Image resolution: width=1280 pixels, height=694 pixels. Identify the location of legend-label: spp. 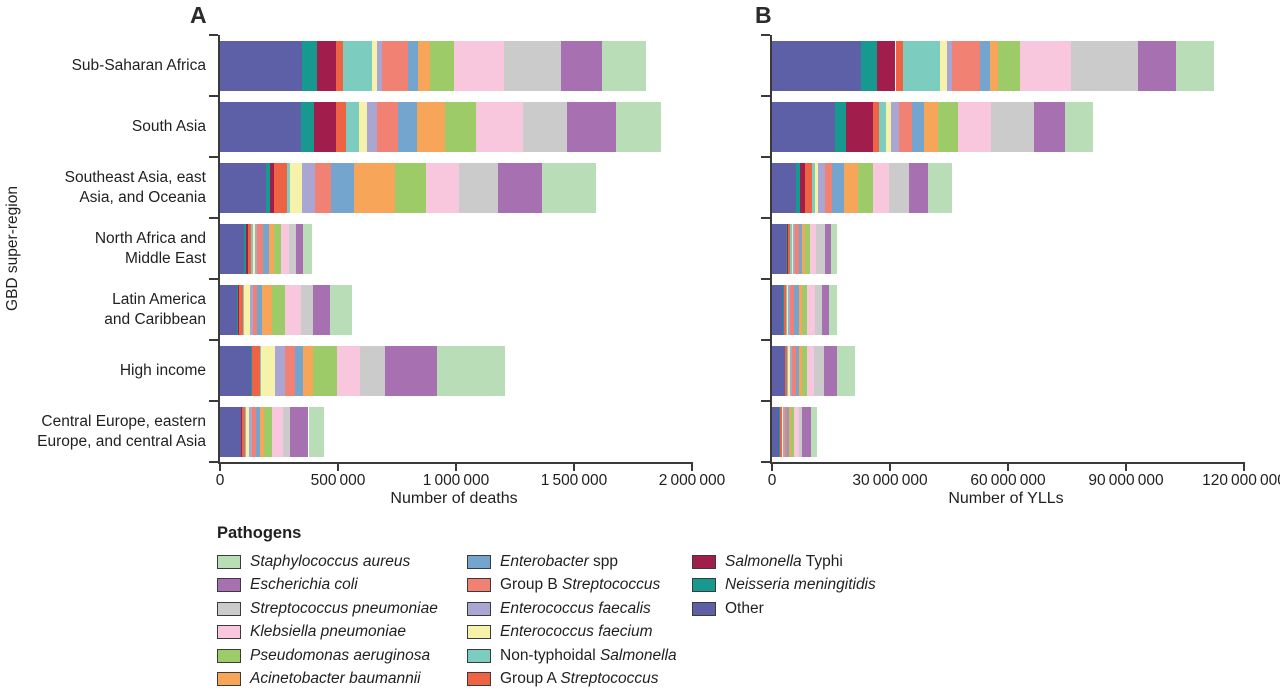
(603, 561).